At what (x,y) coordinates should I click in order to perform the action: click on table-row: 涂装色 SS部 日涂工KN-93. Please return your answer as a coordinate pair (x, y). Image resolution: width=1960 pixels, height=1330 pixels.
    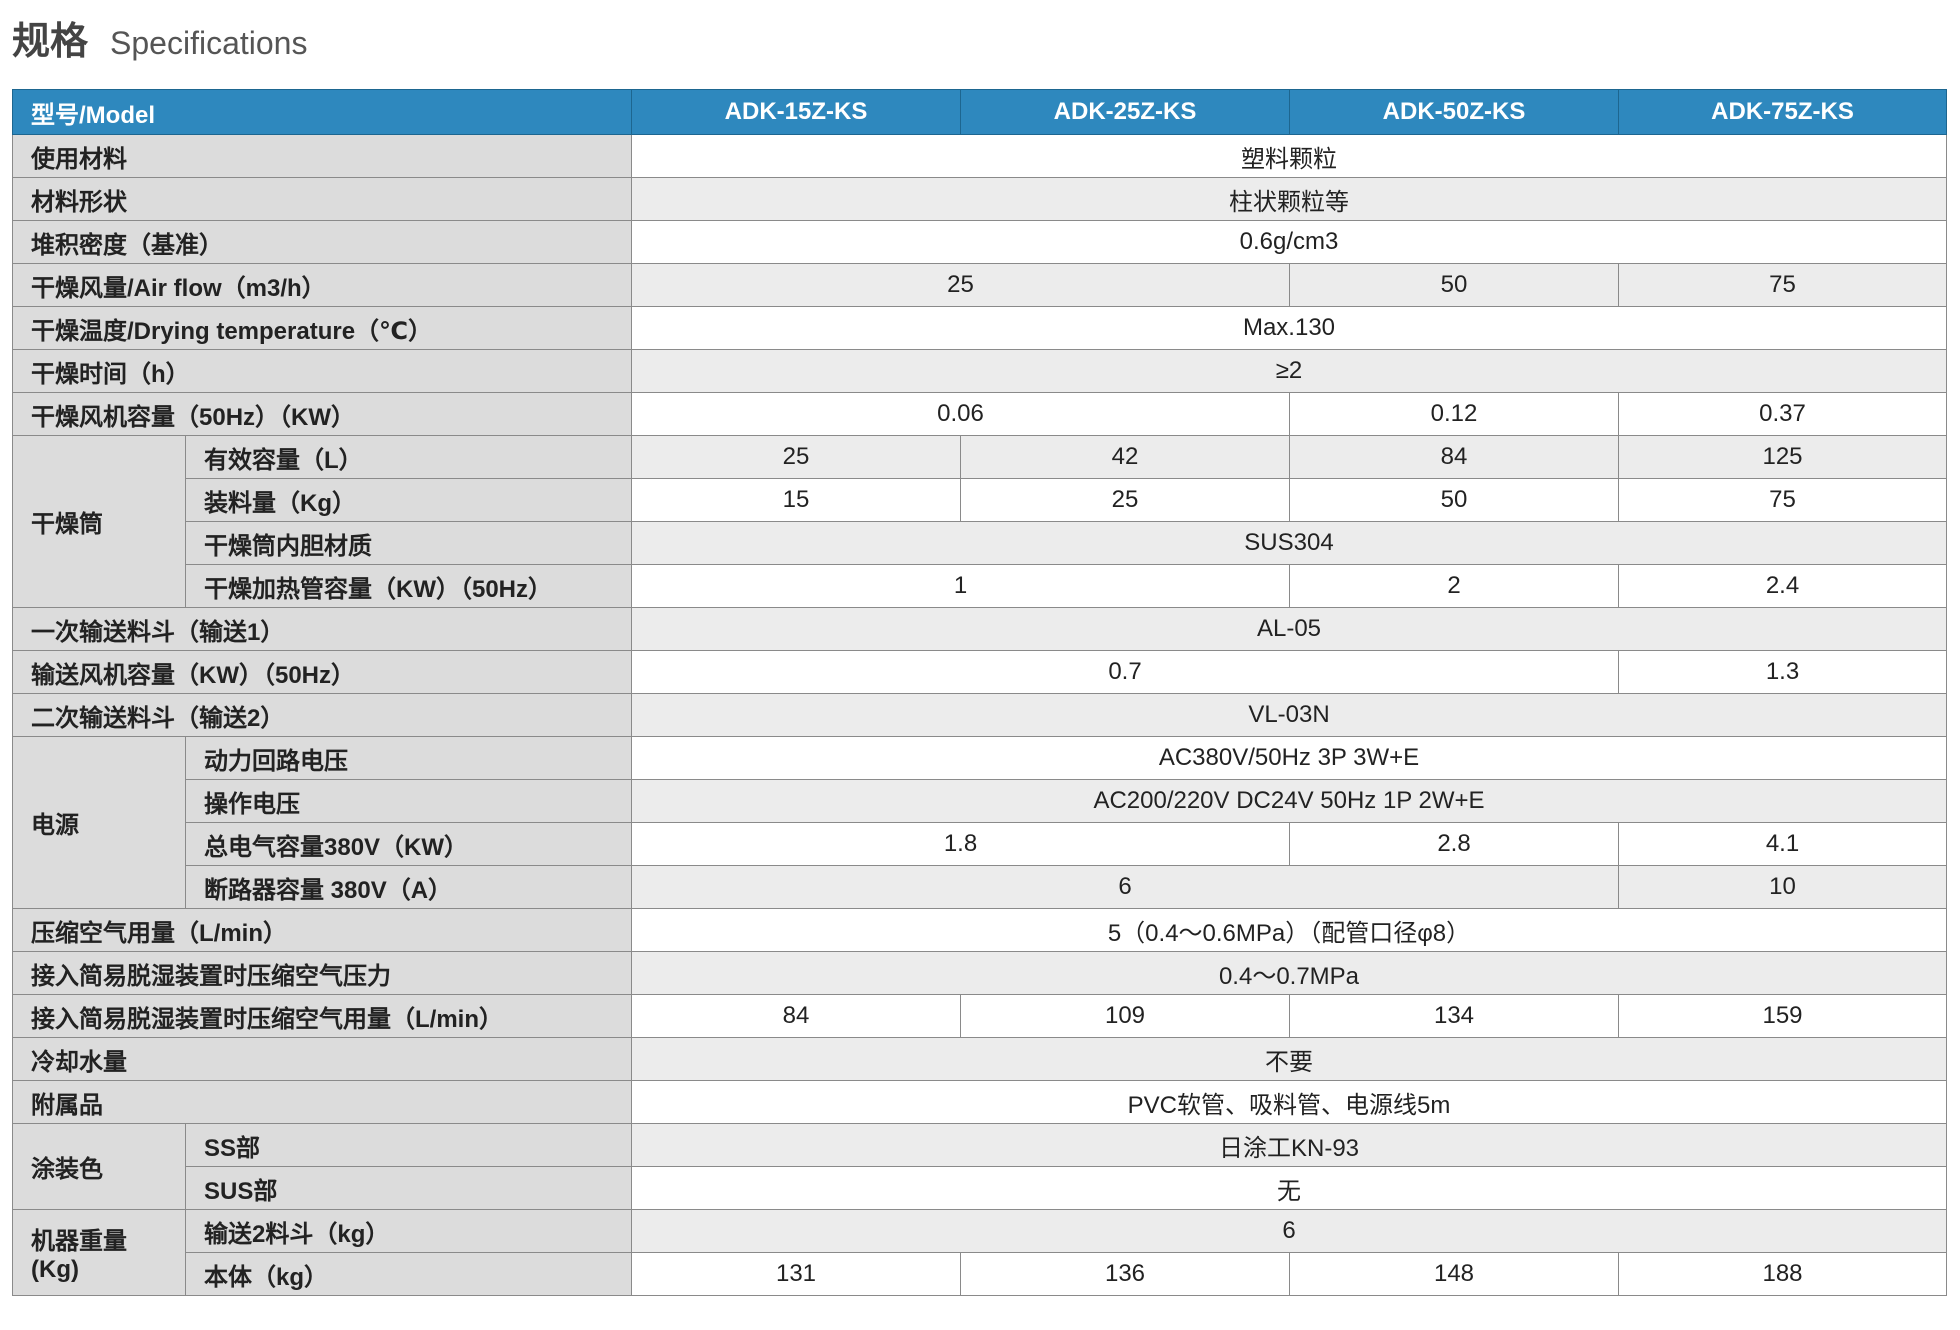
    Looking at the image, I should click on (979, 1166).